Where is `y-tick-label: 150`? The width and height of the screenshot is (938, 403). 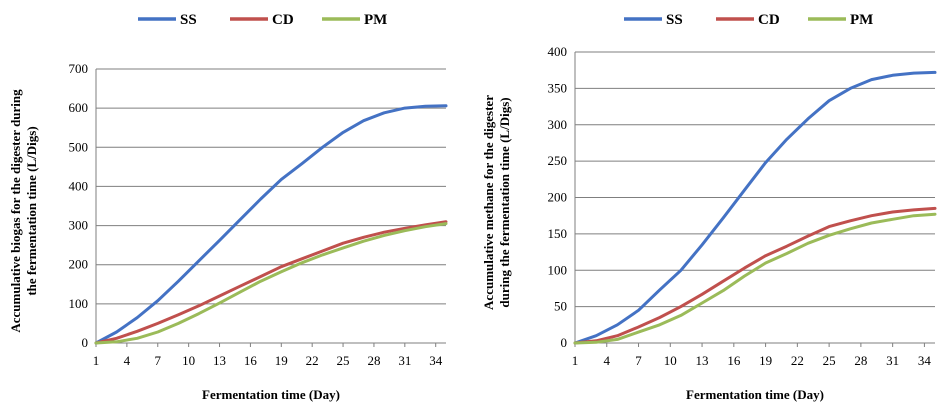
y-tick-label: 150 is located at coordinates (558, 233).